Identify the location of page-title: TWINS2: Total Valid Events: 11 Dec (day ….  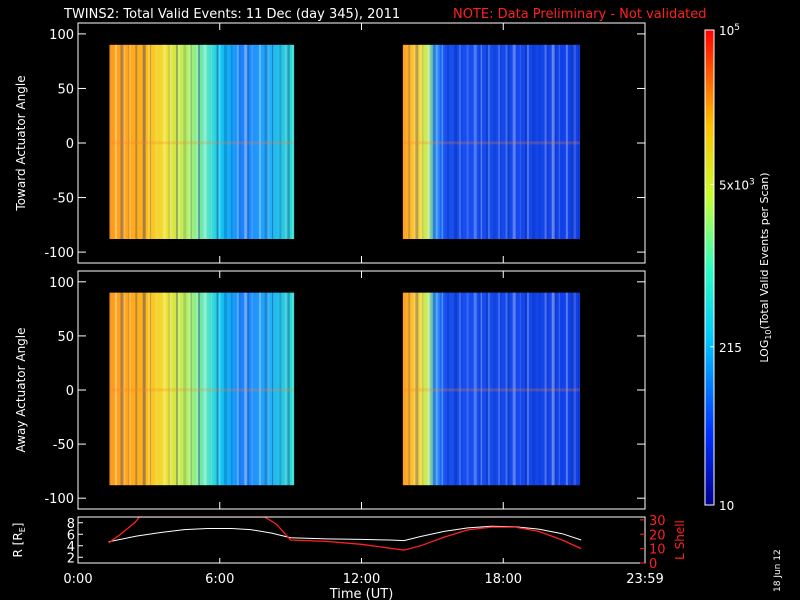
(232, 14).